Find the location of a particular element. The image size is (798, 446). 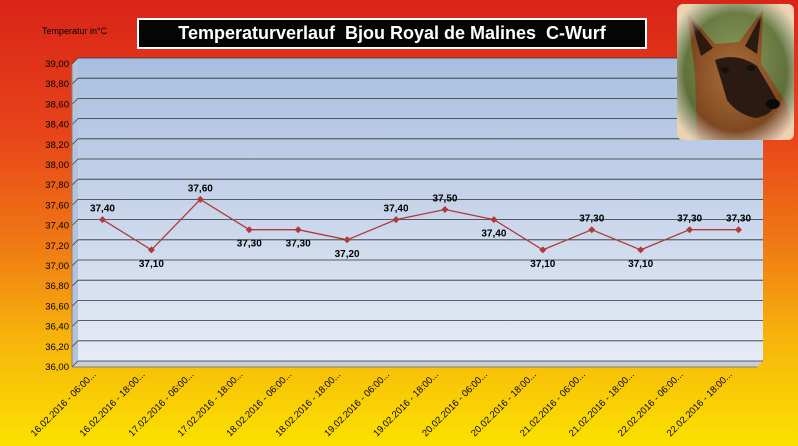

y-tick-label: 36,80 is located at coordinates (57, 286).